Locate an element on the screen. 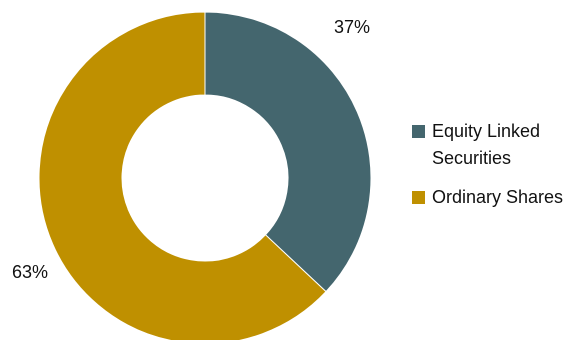 The width and height of the screenshot is (579, 340). legend-item-ordinary-shares: Ordinary Shares is located at coordinates (494, 197).